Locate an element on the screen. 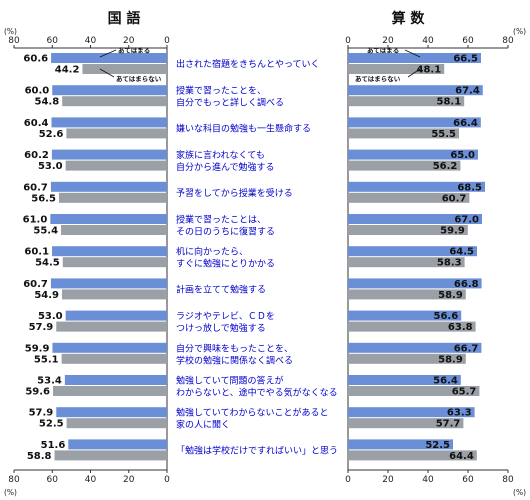 The image size is (530, 500). value-label-sansu-disagree: 48.1 is located at coordinates (429, 70).